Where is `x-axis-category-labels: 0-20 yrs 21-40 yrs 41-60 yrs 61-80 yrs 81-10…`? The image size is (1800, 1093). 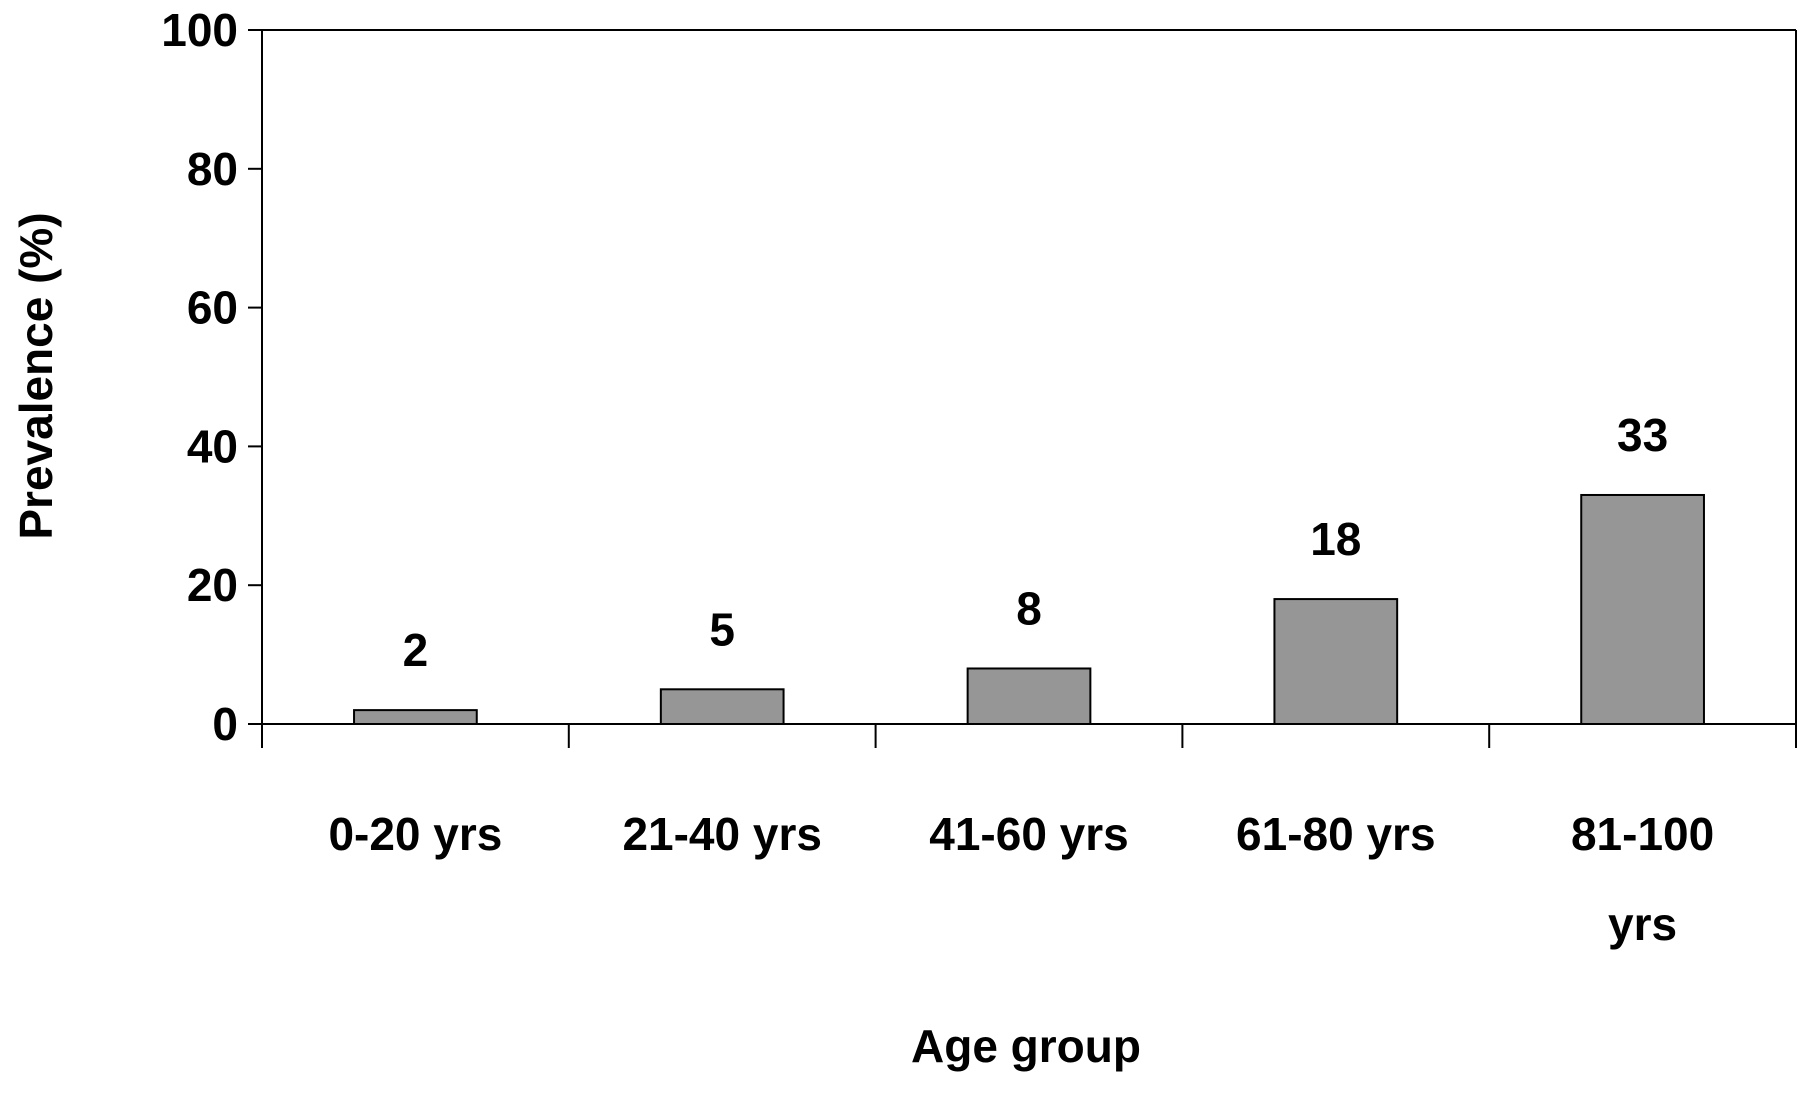
x-axis-category-labels: 0-20 yrs 21-40 yrs 41-60 yrs 61-80 yrs 81-10… is located at coordinates (1021, 879).